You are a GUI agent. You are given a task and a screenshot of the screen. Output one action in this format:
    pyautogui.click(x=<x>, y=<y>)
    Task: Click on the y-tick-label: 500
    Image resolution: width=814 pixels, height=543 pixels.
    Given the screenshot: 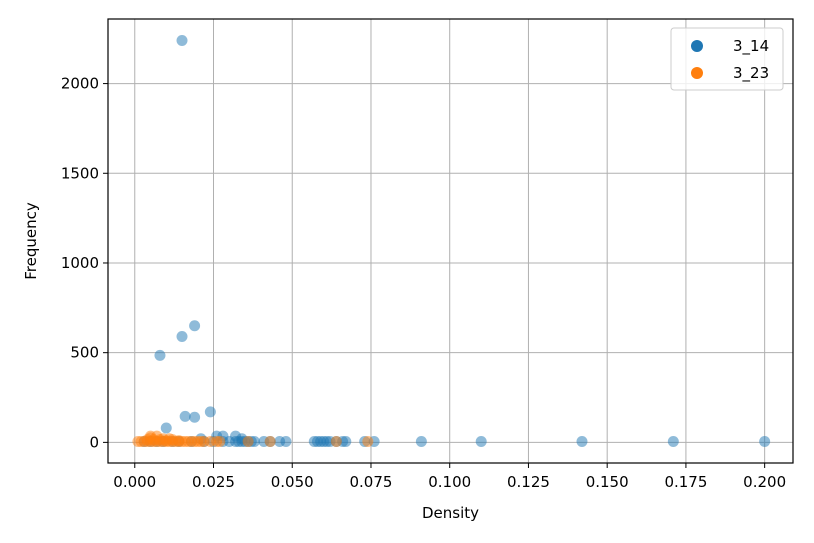 What is the action you would take?
    pyautogui.click(x=84, y=353)
    